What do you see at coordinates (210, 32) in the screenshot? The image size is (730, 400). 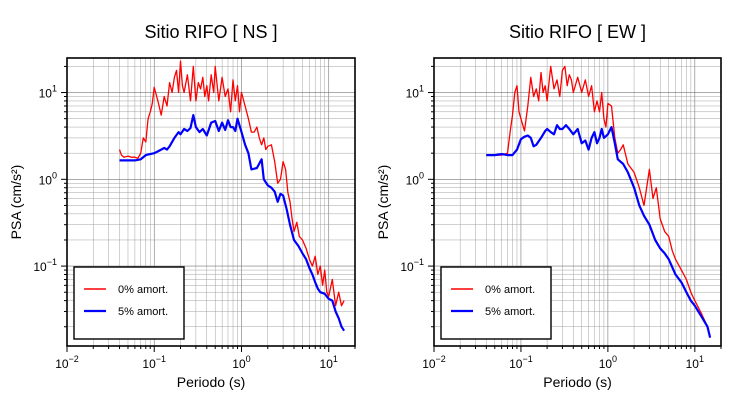 I see `chart-title: Sitio RIFO [ NS ]` at bounding box center [210, 32].